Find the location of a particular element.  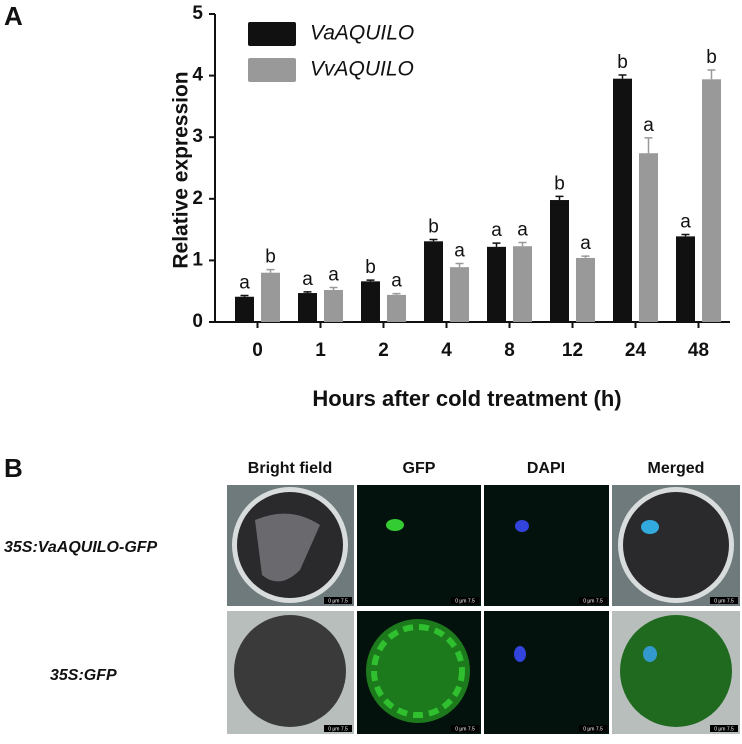

y-tick-label: 2 is located at coordinates (197, 198).